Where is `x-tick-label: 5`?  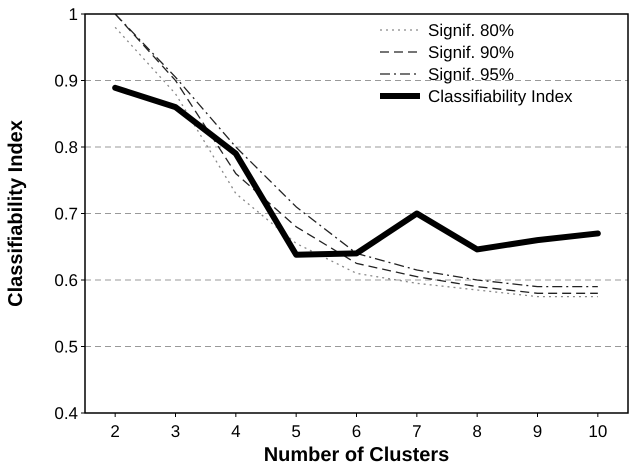 x-tick-label: 5 is located at coordinates (296, 431).